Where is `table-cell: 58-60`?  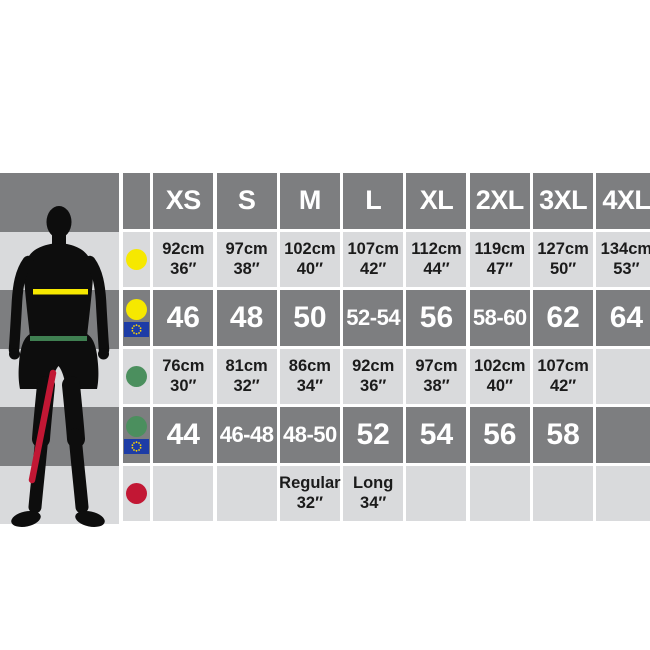
table-cell: 58-60 is located at coordinates (499, 318).